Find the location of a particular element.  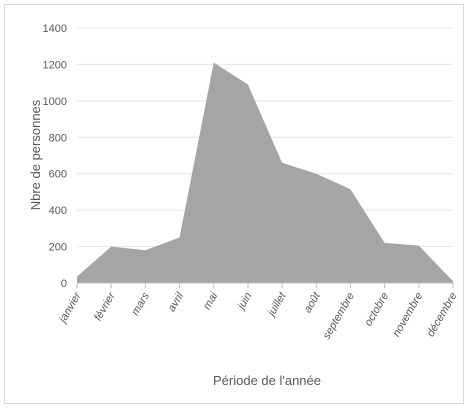

x-tick-label: août is located at coordinates (313, 302).